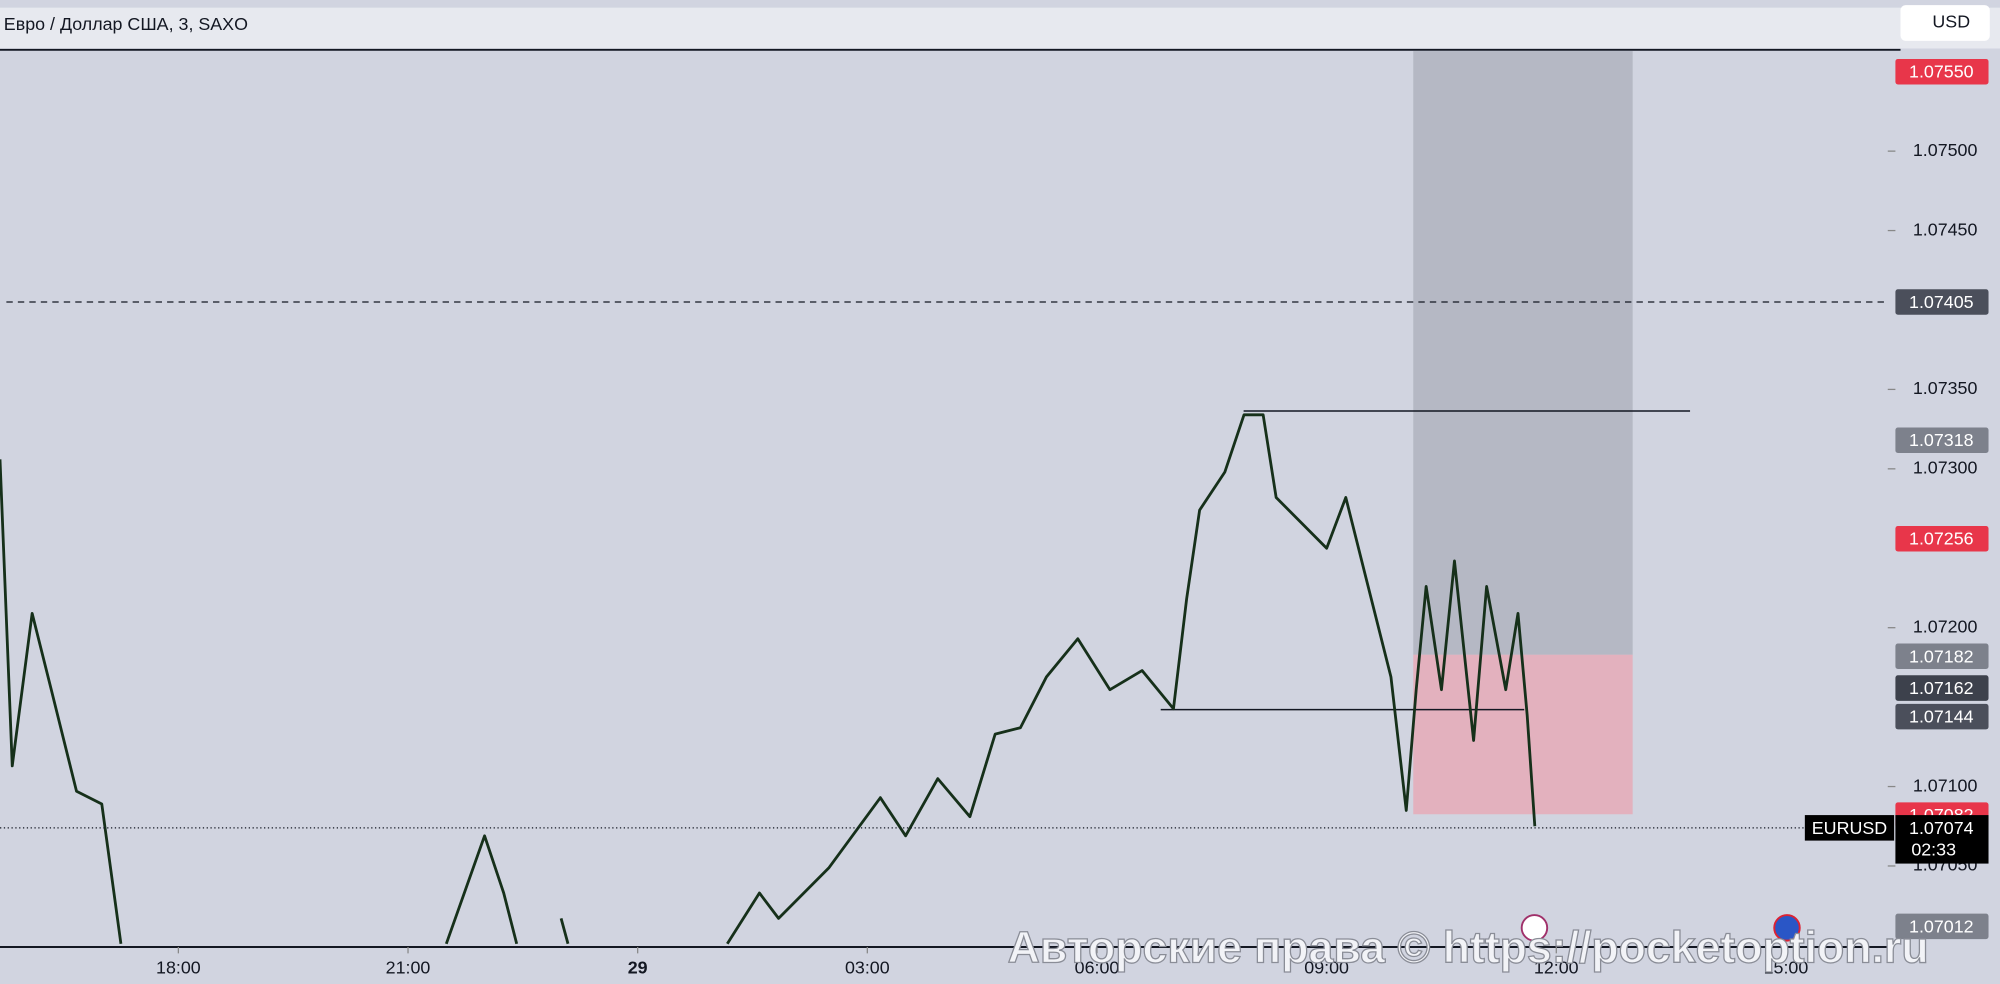 This screenshot has height=984, width=2000. I want to click on top-bar, so click(1000, 28).